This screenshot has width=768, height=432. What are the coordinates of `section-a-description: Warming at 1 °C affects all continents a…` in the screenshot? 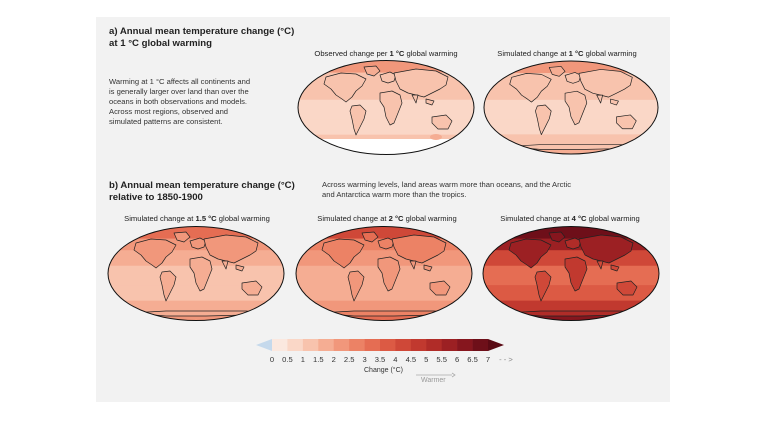 It's located at (199, 102).